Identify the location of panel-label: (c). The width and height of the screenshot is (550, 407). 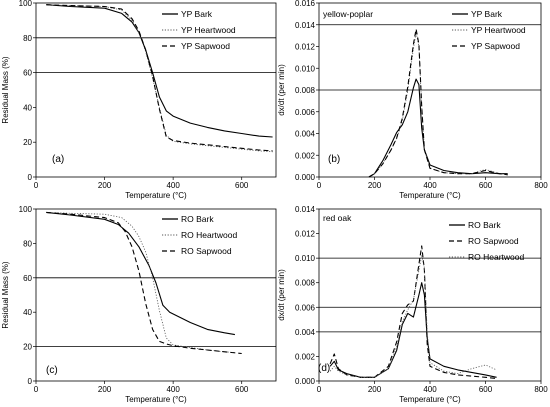
(52, 370).